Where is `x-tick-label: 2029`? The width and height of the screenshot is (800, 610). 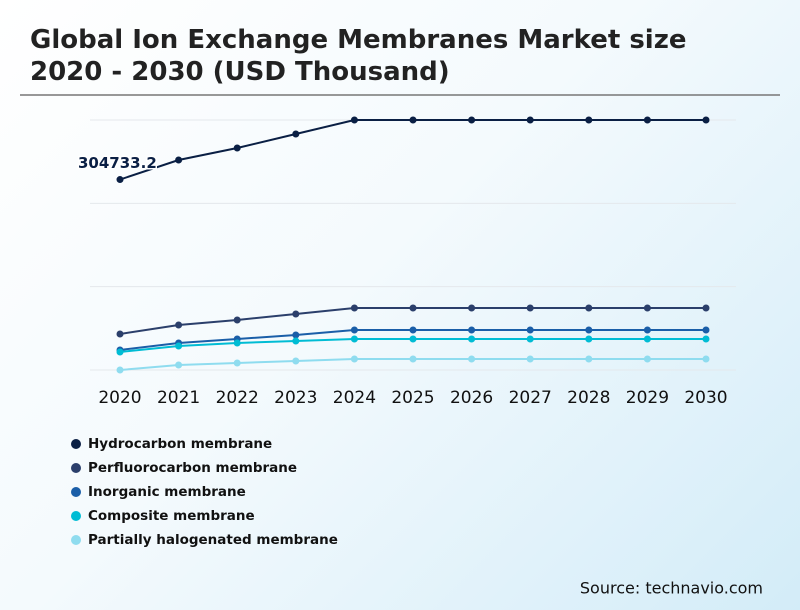
x-tick-label: 2029 is located at coordinates (647, 398).